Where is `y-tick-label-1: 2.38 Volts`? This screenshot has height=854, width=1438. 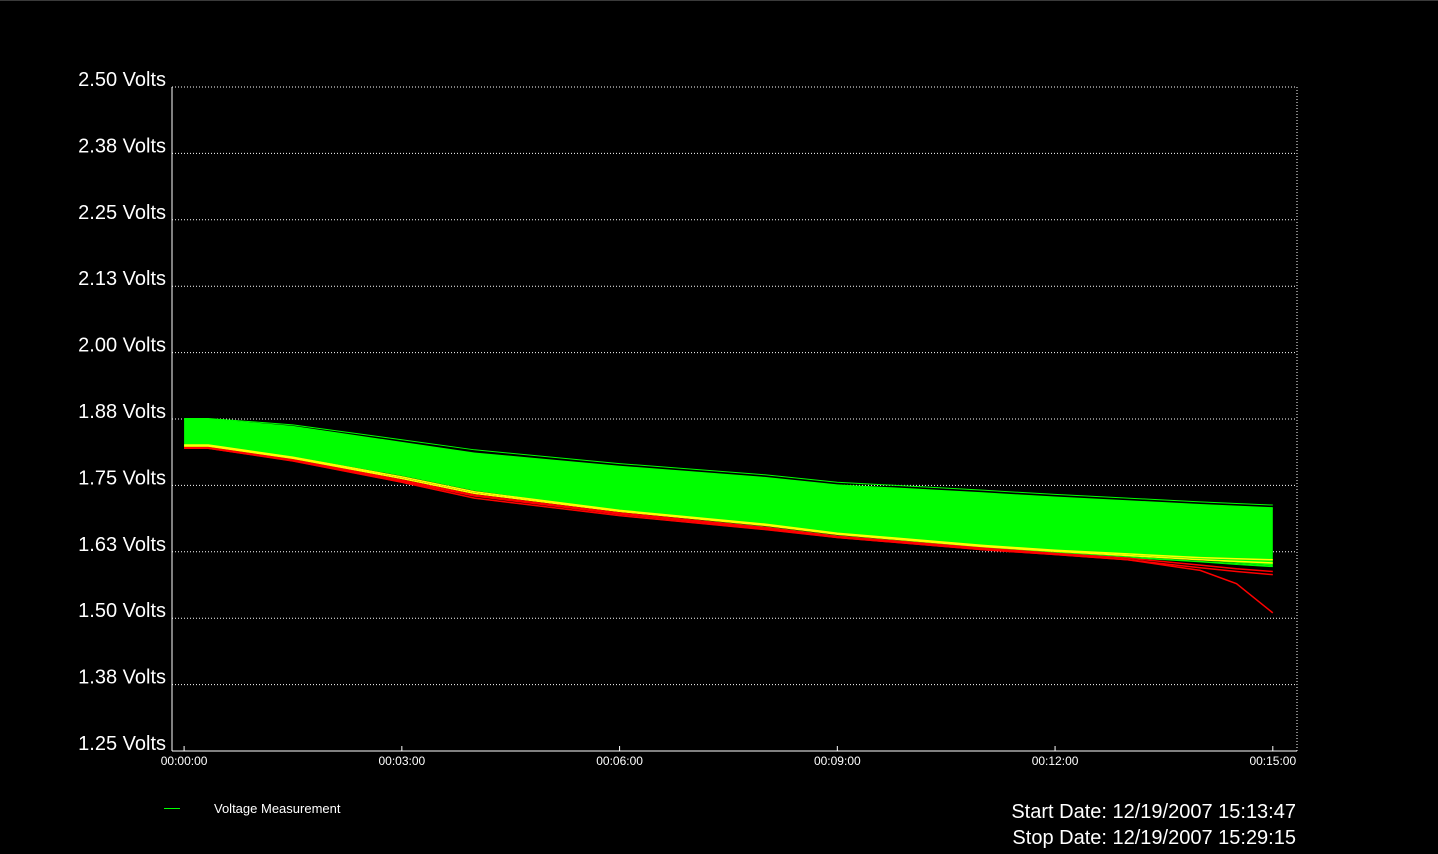 y-tick-label-1: 2.38 Volts is located at coordinates (122, 146).